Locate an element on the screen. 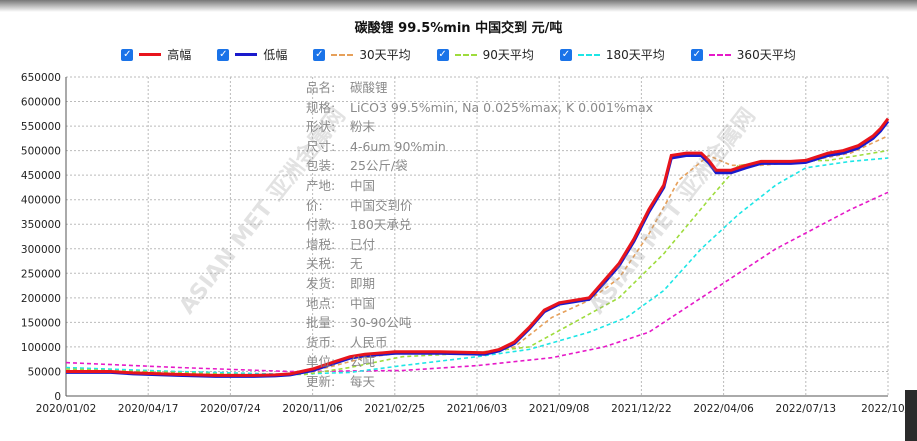  info-value: 无 is located at coordinates (356, 264).